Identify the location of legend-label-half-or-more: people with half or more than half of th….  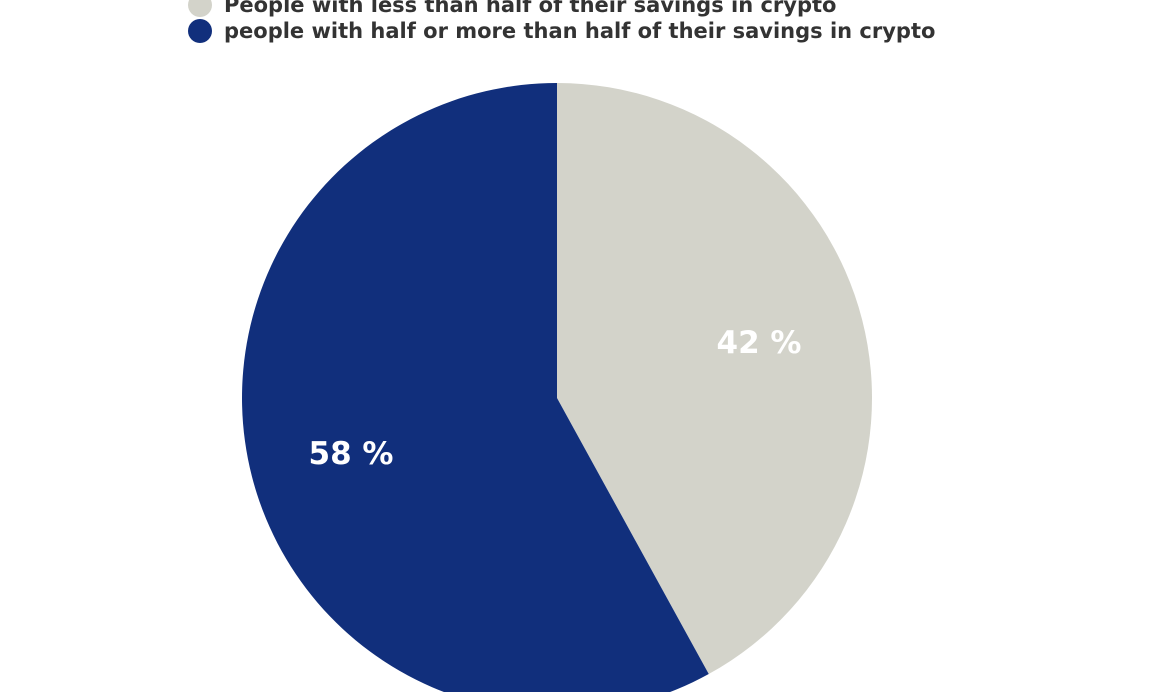
(579, 31).